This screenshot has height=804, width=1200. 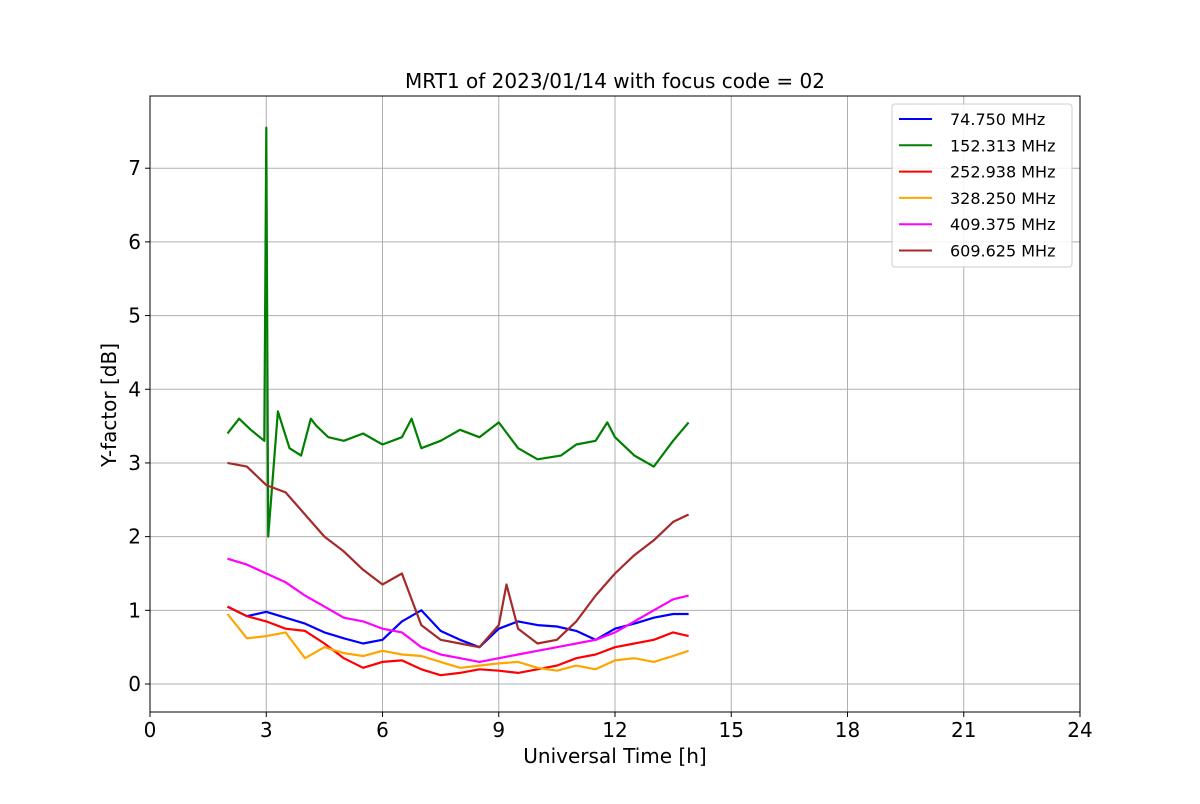 I want to click on legend-box, so click(x=982, y=185).